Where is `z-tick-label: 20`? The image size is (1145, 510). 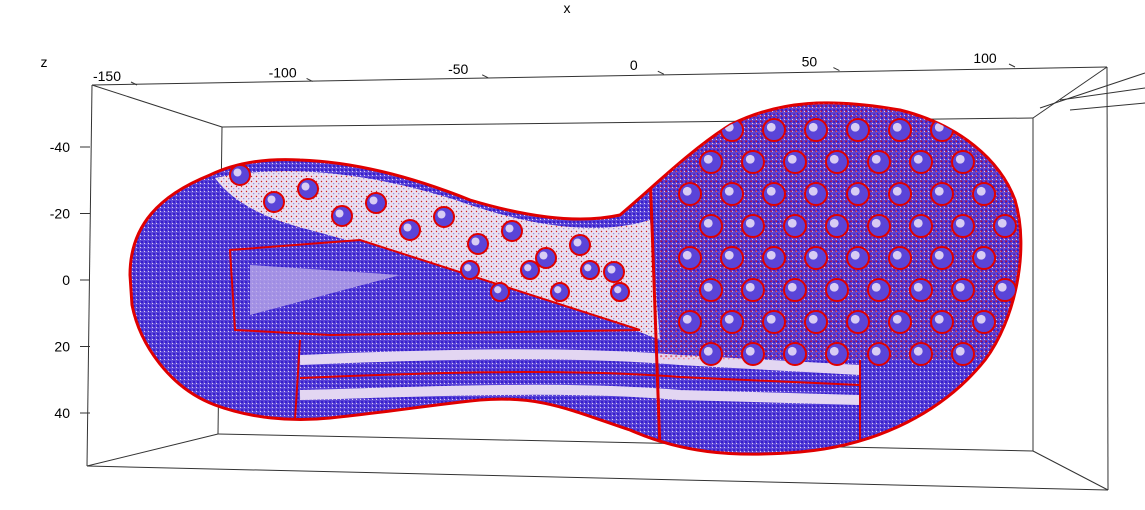 z-tick-label: 20 is located at coordinates (62, 347).